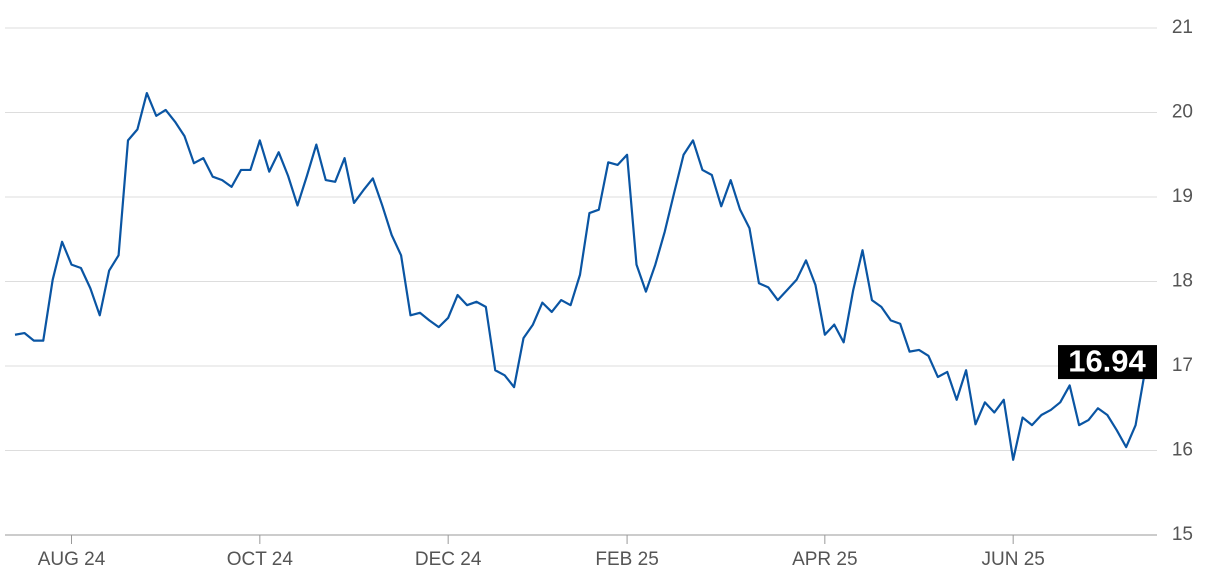 Image resolution: width=1206 pixels, height=575 pixels. Describe the element at coordinates (1012, 559) in the screenshot. I see `x-tick-label: JUN 25` at that location.